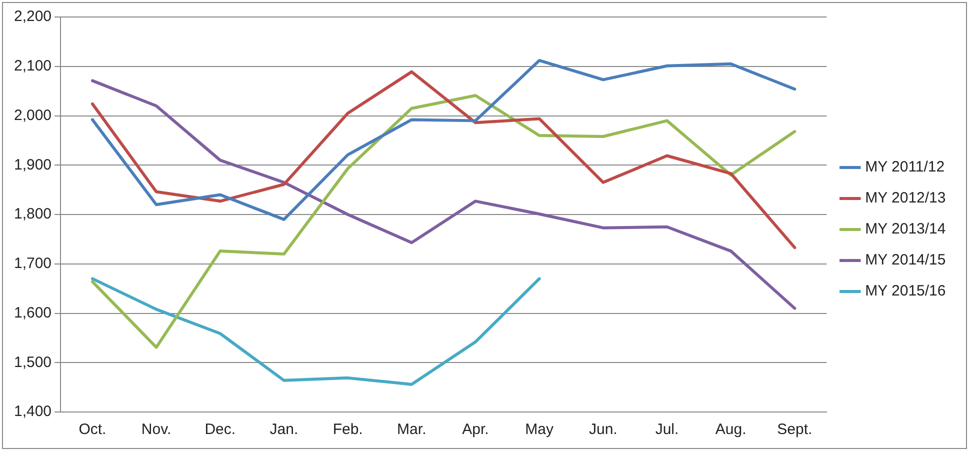 Image resolution: width=969 pixels, height=451 pixels. I want to click on x-tick-label: Dec., so click(220, 429).